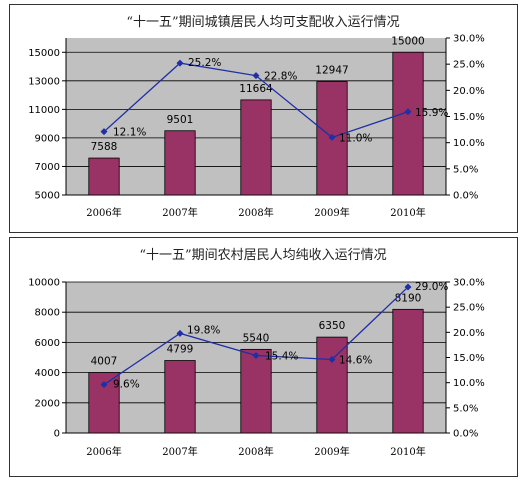  Describe the element at coordinates (126, 385) in the screenshot. I see `growth-rate-label: 9.6%` at that location.